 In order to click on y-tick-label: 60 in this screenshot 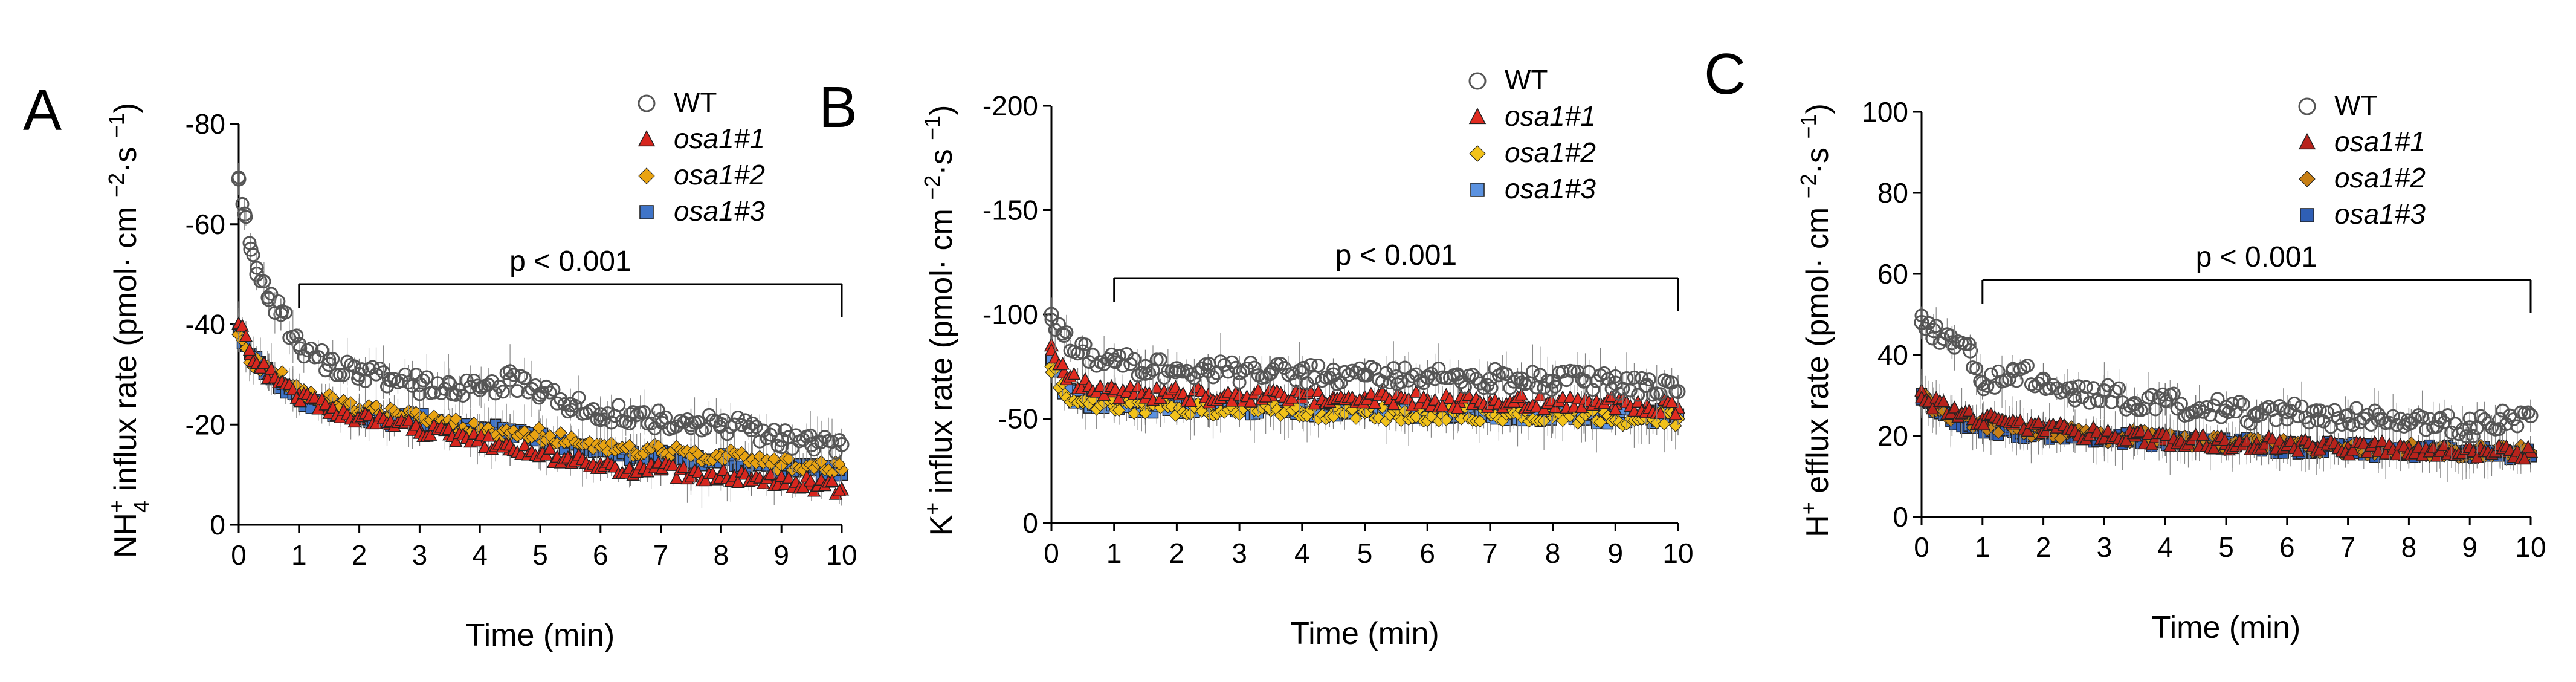, I will do `click(1893, 274)`.